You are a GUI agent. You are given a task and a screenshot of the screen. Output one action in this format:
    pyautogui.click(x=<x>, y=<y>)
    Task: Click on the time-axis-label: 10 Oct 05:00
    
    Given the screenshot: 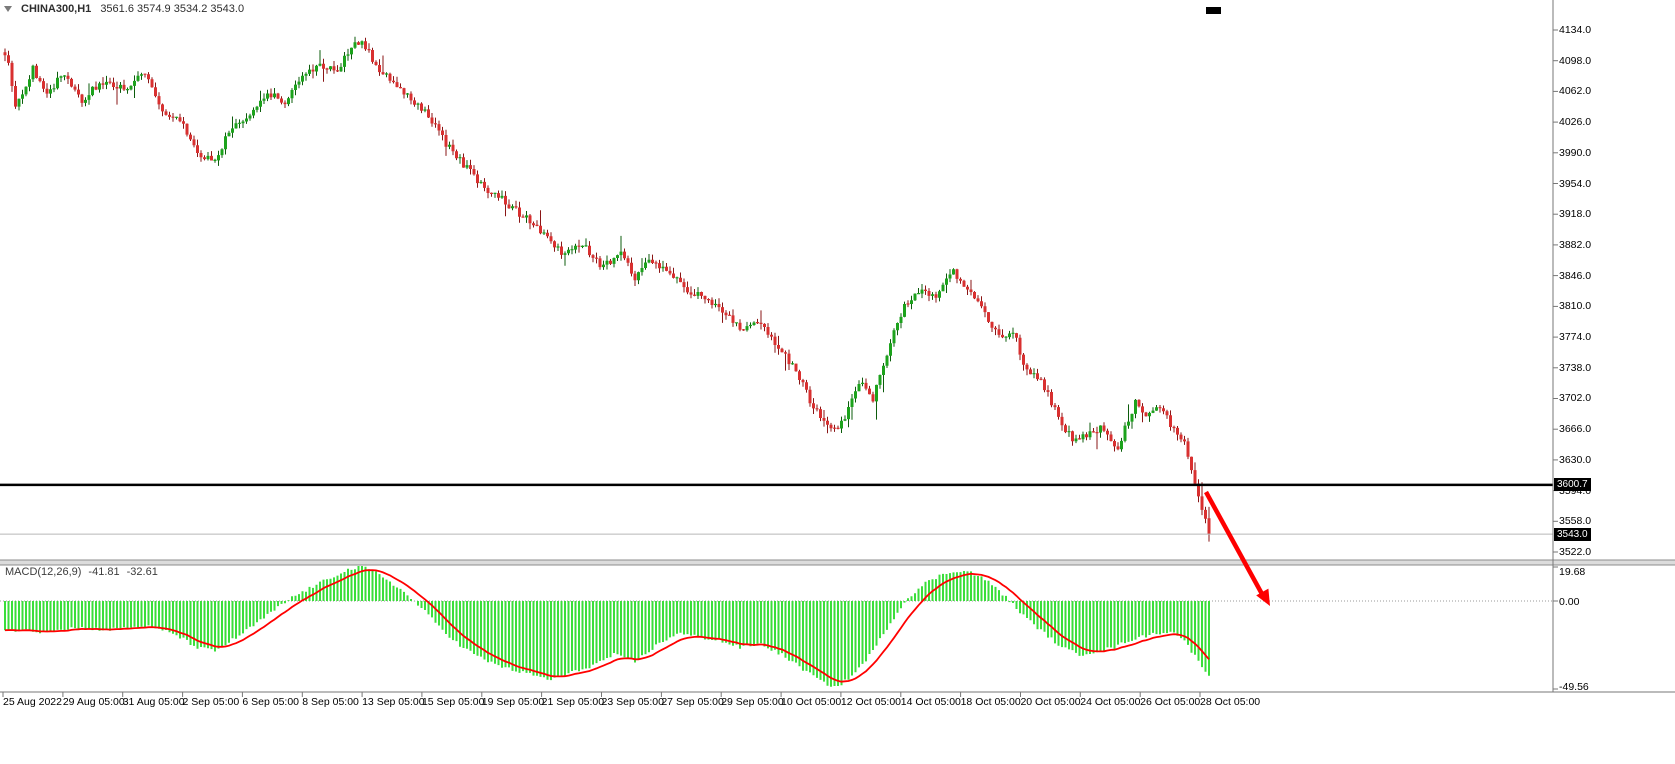 What is the action you would take?
    pyautogui.click(x=811, y=702)
    